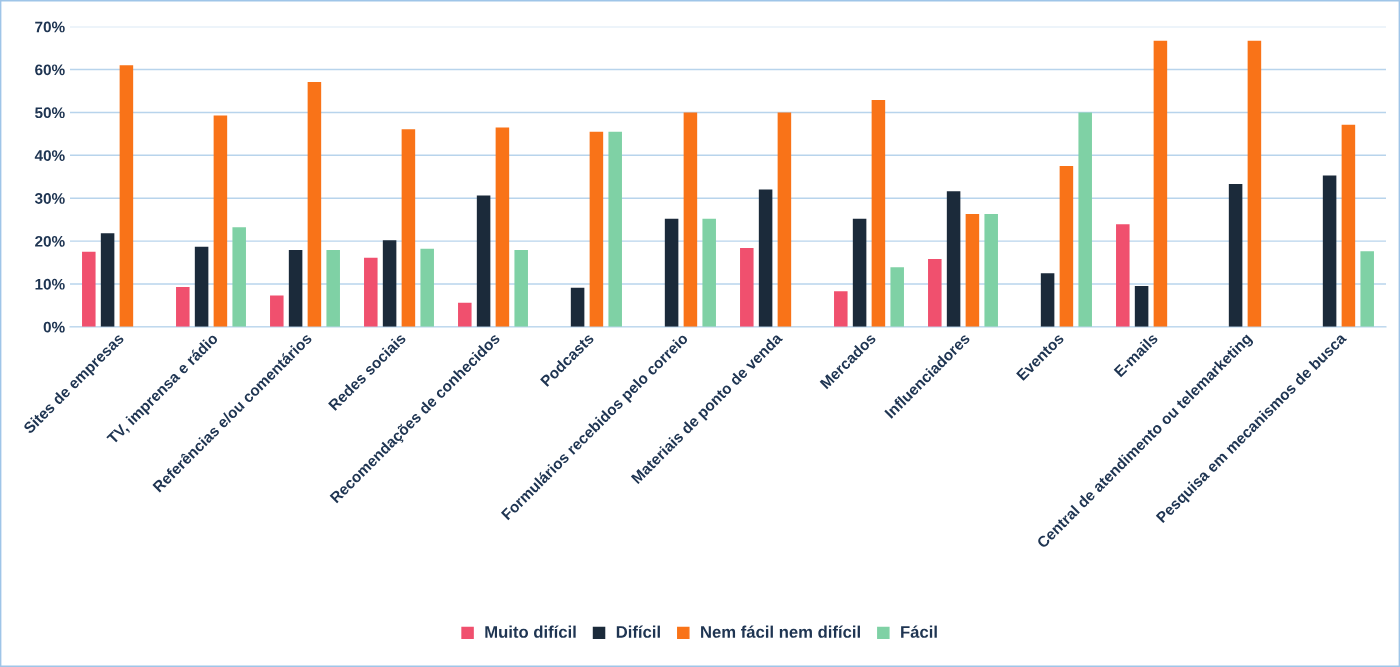 This screenshot has height=667, width=1400. I want to click on y-tick-label: 50%, so click(50, 113).